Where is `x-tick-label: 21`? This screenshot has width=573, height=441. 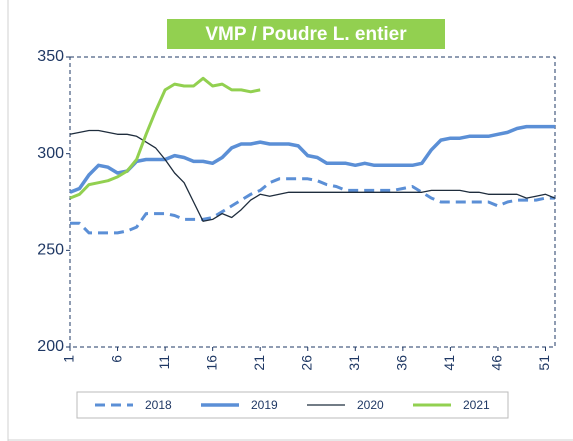 x-tick-label: 21 is located at coordinates (259, 363).